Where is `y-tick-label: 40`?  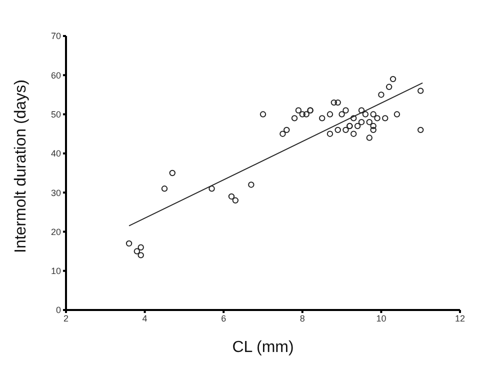 y-tick-label: 40 is located at coordinates (55, 153).